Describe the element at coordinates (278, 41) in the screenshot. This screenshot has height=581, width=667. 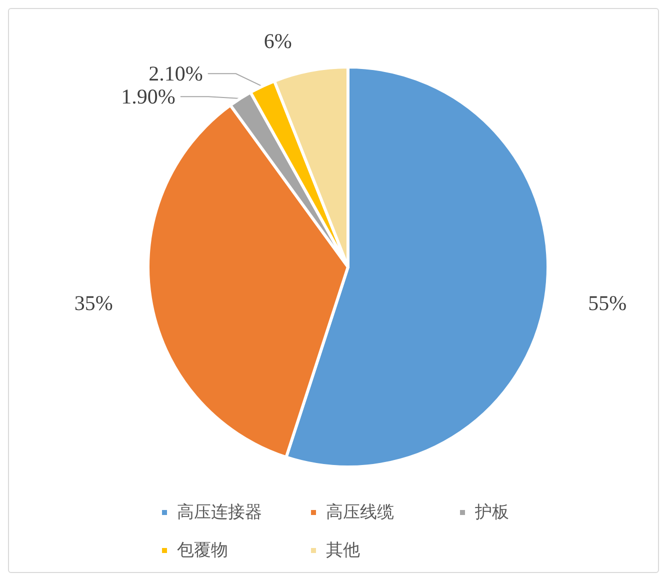
I see `data-label: 6%` at that location.